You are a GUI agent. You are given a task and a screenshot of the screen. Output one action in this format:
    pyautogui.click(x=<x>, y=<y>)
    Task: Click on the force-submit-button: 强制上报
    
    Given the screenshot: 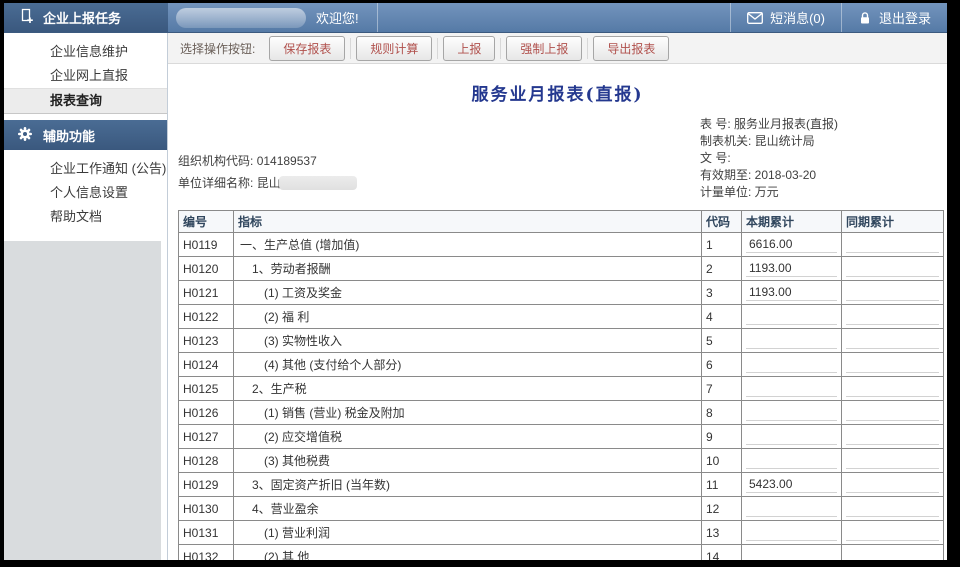 What is the action you would take?
    pyautogui.click(x=544, y=48)
    